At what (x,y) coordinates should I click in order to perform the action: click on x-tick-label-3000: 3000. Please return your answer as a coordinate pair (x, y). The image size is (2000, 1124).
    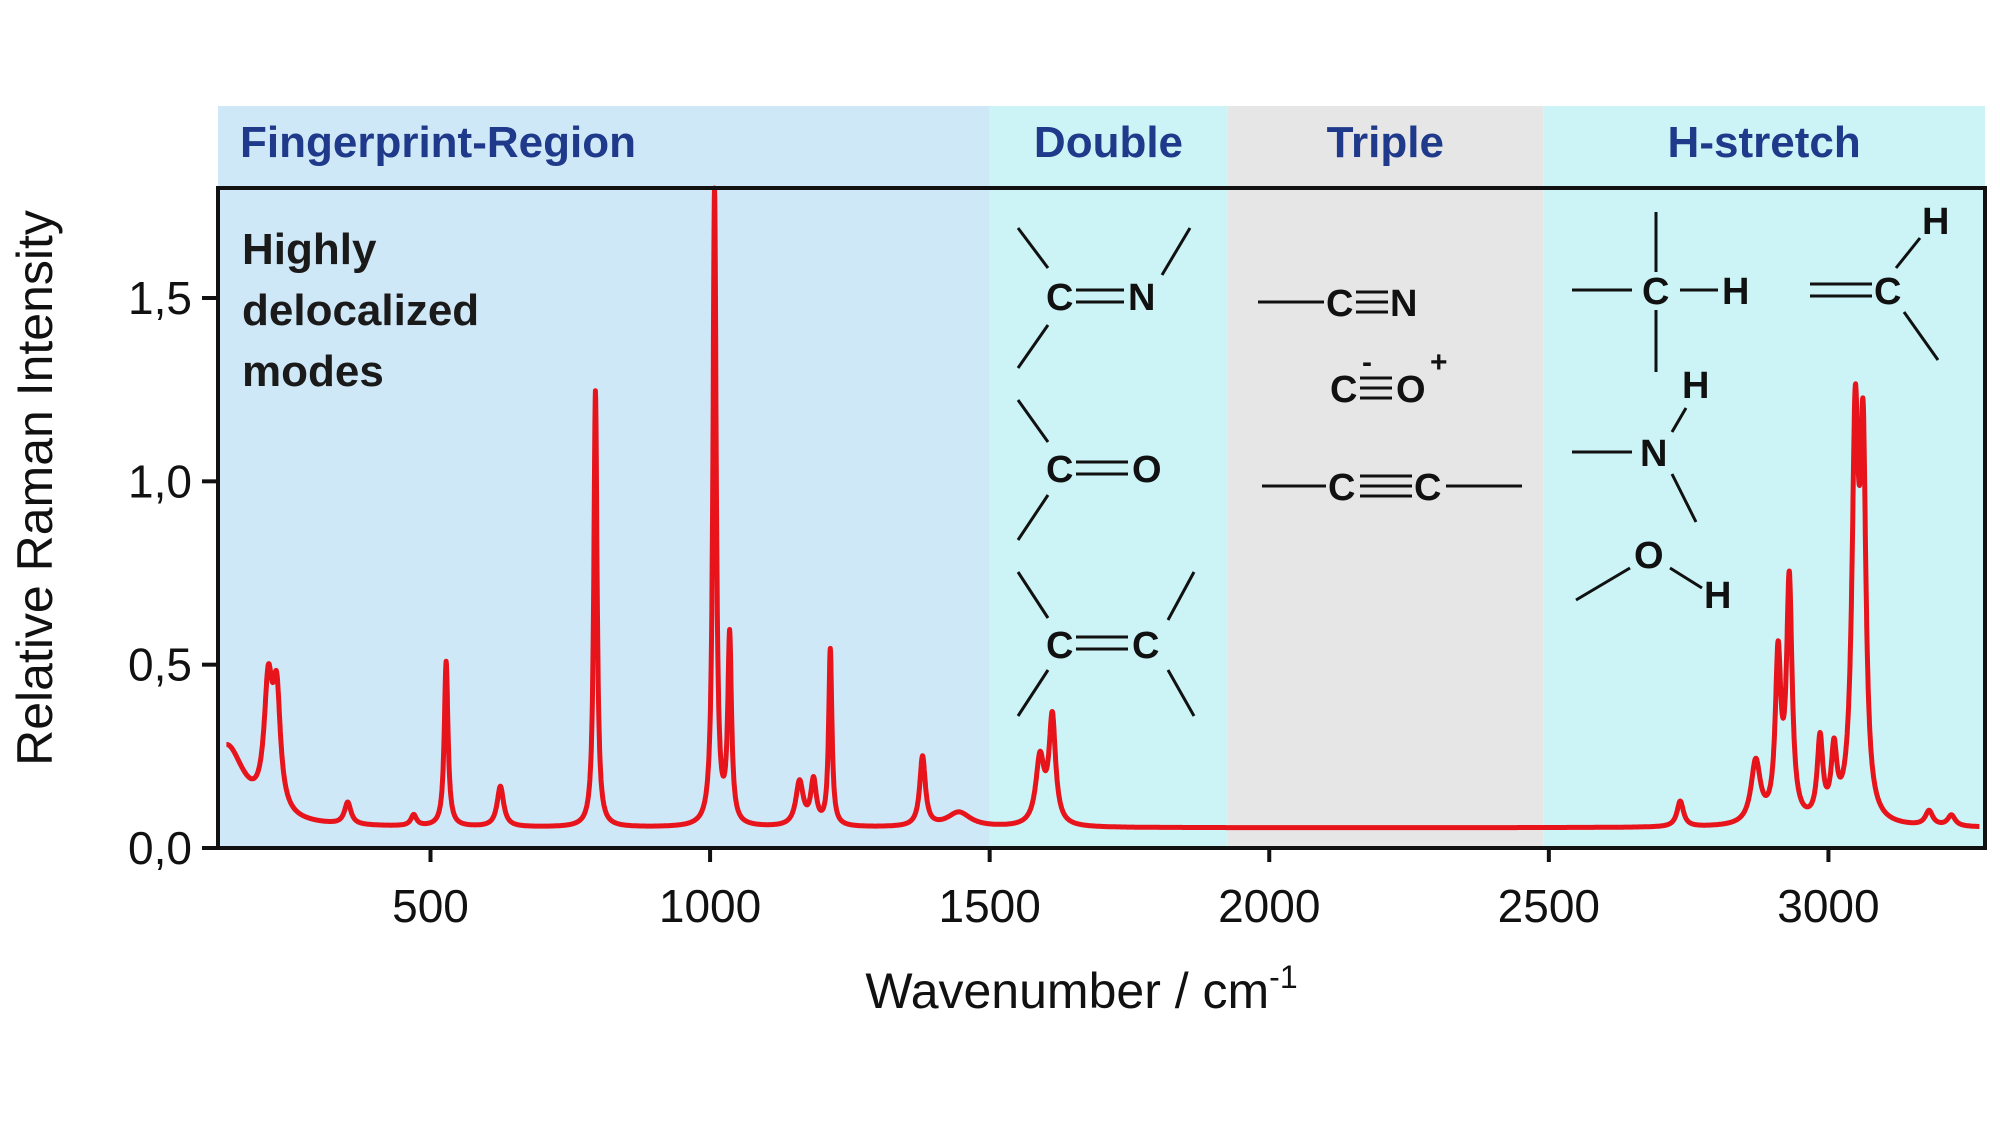
    Looking at the image, I should click on (1828, 906).